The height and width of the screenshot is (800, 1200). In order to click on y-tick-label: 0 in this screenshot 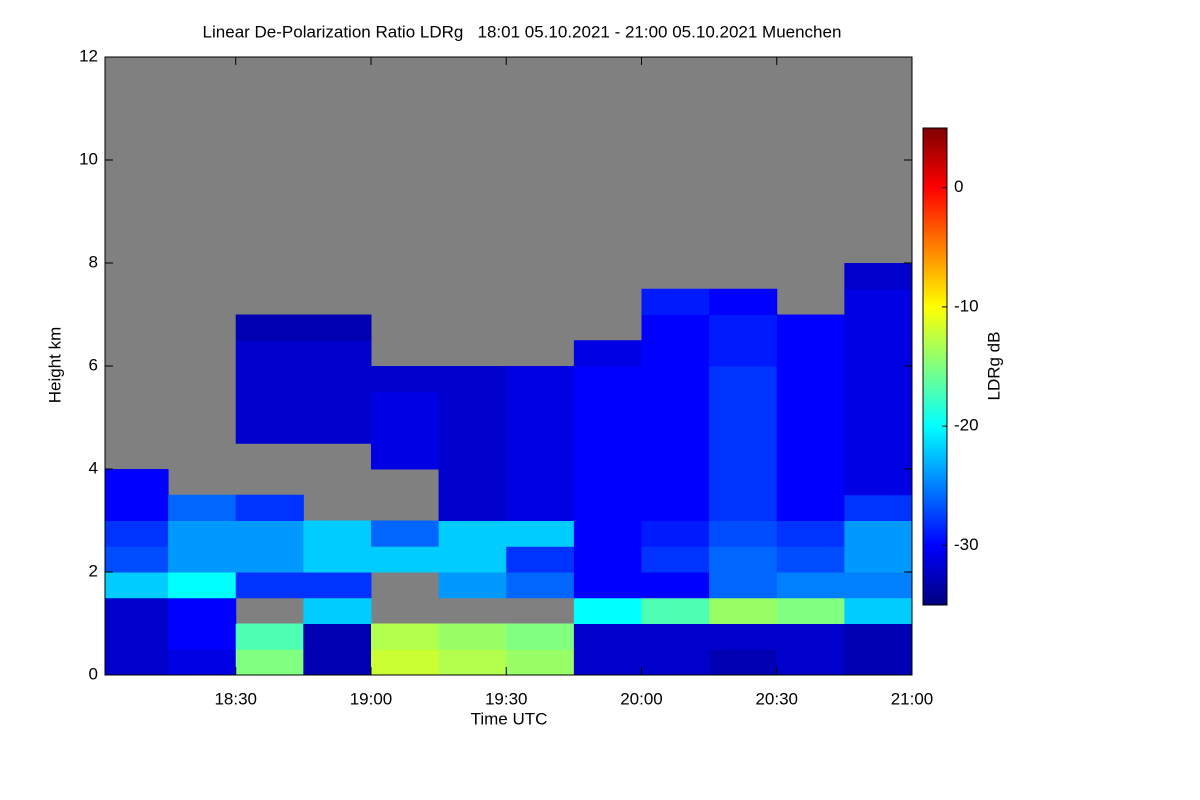, I will do `click(93, 673)`.